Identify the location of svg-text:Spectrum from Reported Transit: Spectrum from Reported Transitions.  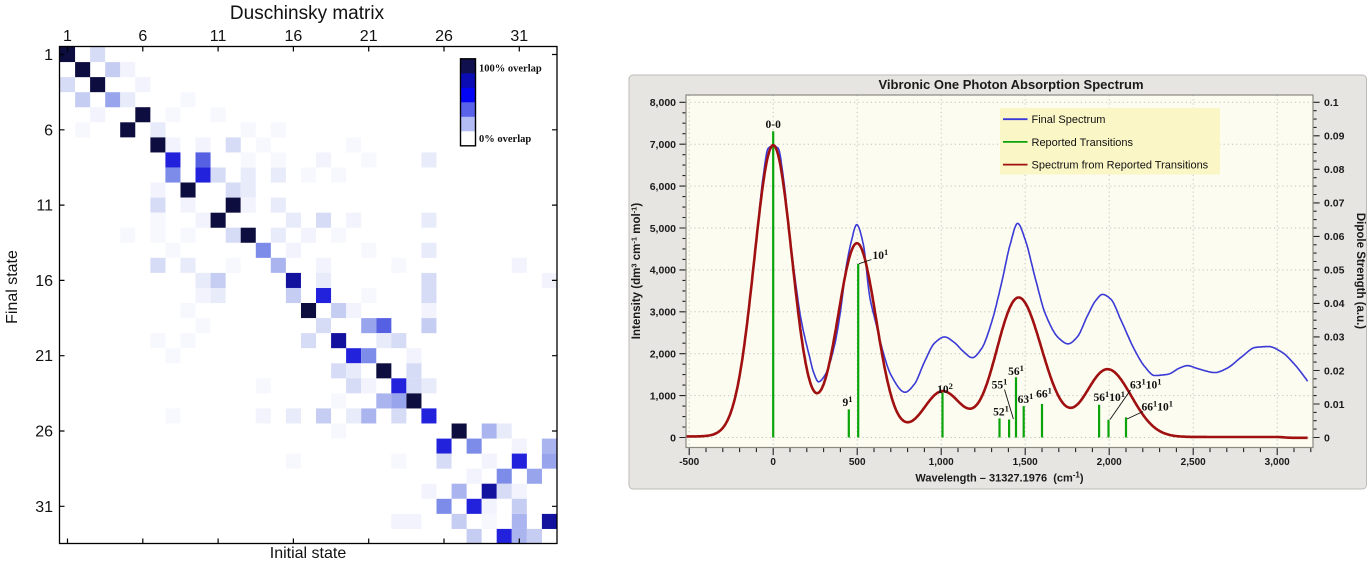
(1120, 166).